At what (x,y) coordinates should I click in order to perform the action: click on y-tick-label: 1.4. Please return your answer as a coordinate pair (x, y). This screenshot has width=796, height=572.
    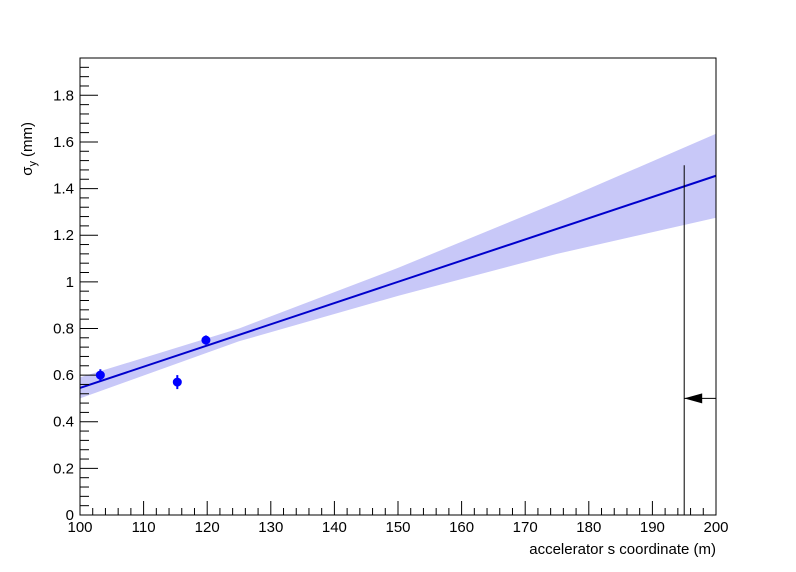
    Looking at the image, I should click on (63, 189).